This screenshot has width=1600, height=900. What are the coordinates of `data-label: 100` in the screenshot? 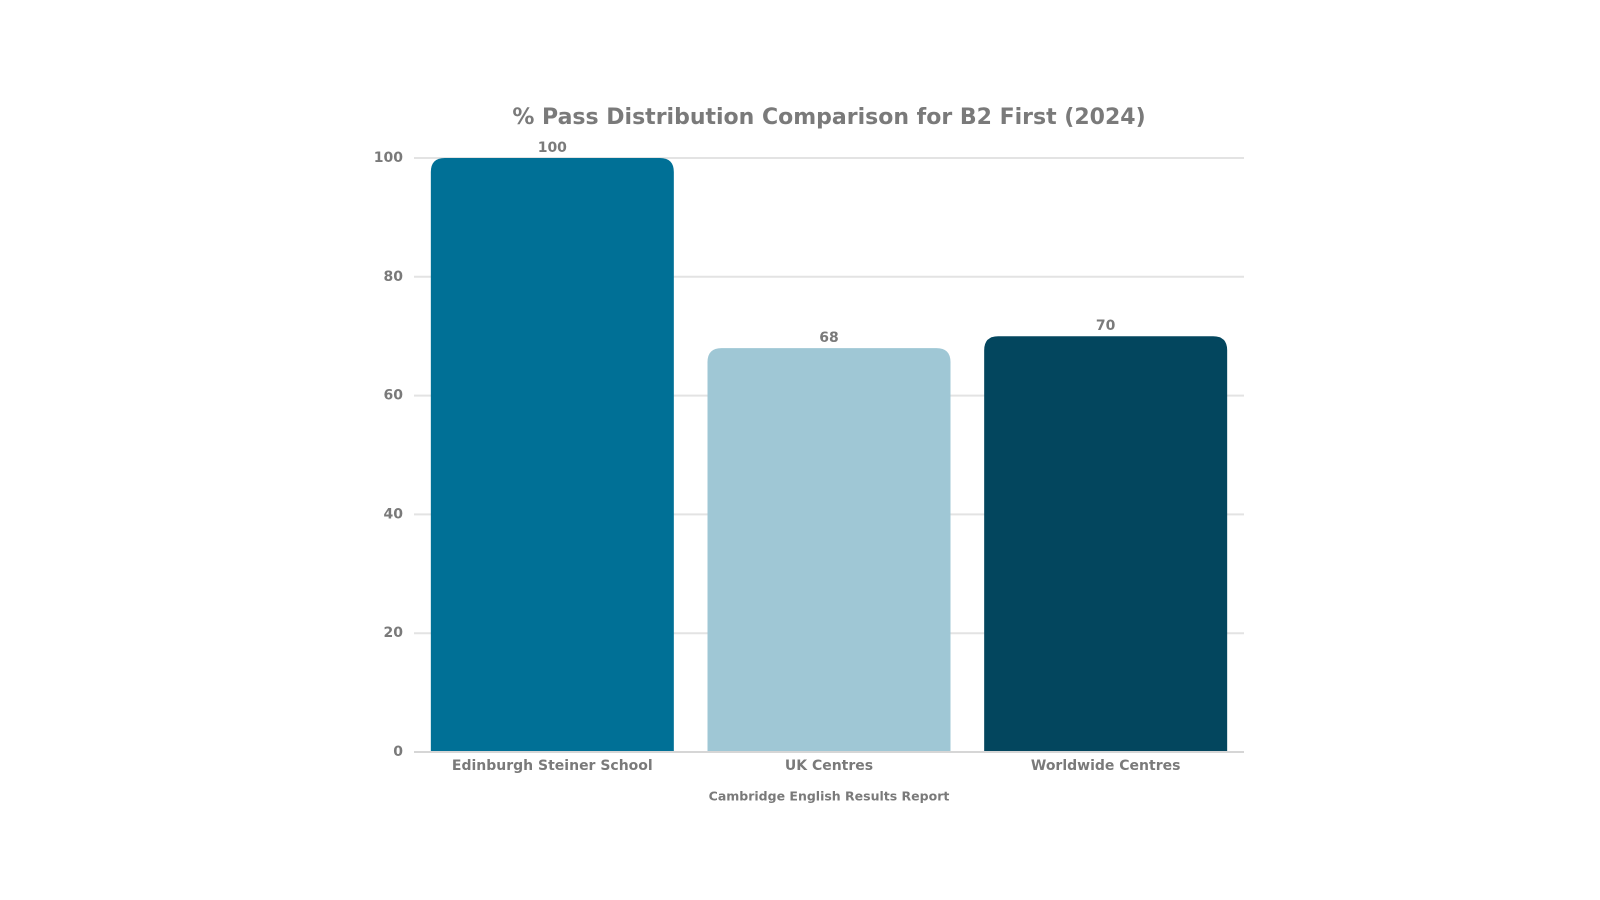 It's located at (552, 148).